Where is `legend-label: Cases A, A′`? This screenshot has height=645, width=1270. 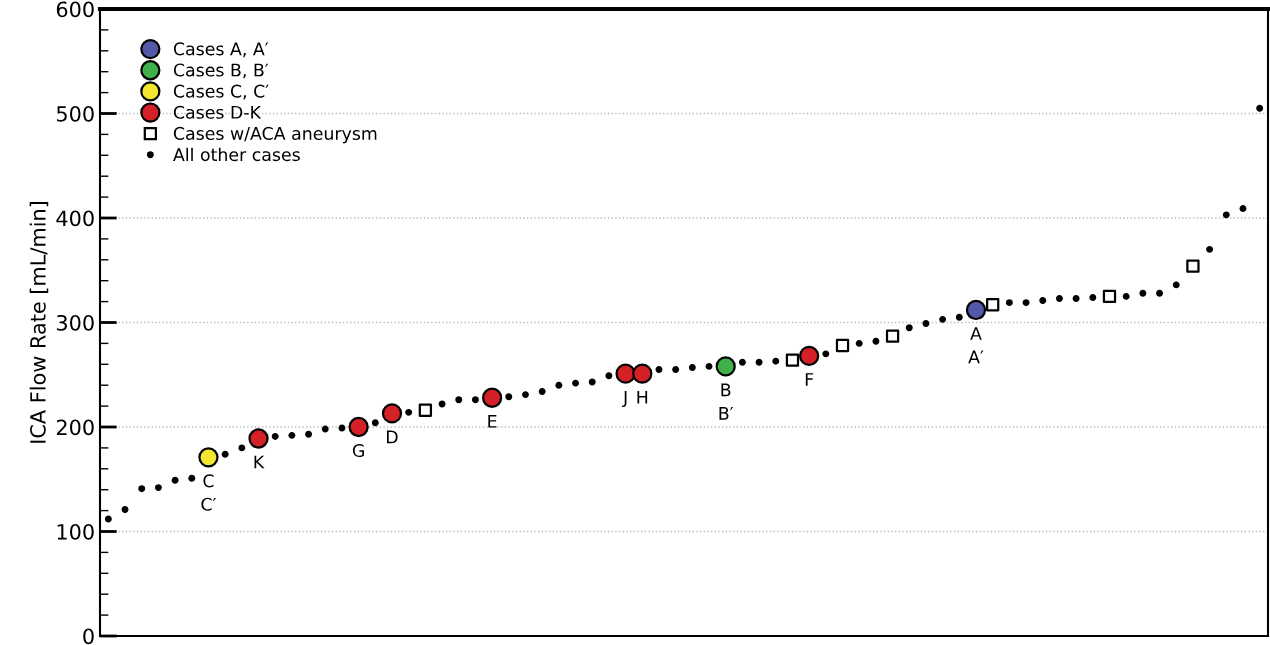
legend-label: Cases A, A′ is located at coordinates (221, 50).